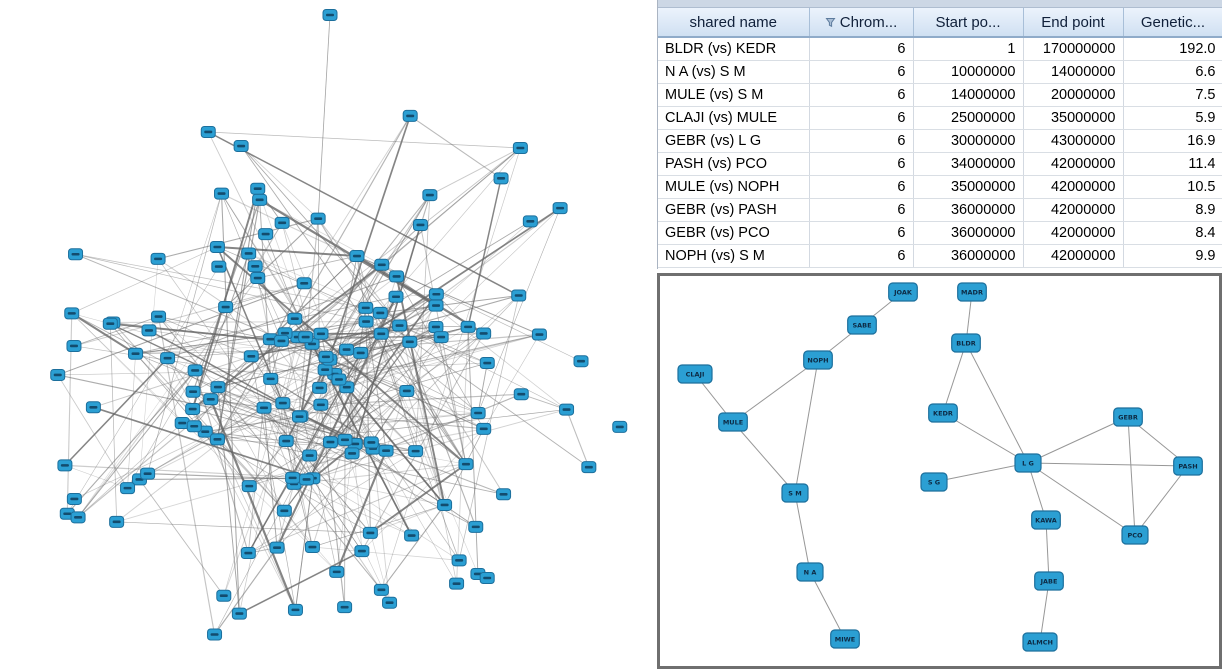 This screenshot has height=669, width=1222. What do you see at coordinates (734, 95) in the screenshot?
I see `cell-shared_name: MULE (vs) S M` at bounding box center [734, 95].